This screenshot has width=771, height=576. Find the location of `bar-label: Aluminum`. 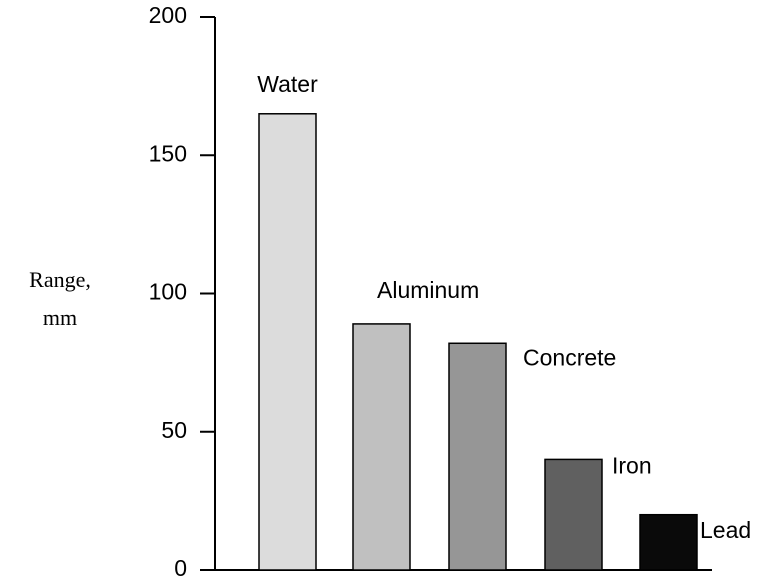

bar-label: Aluminum is located at coordinates (428, 290).